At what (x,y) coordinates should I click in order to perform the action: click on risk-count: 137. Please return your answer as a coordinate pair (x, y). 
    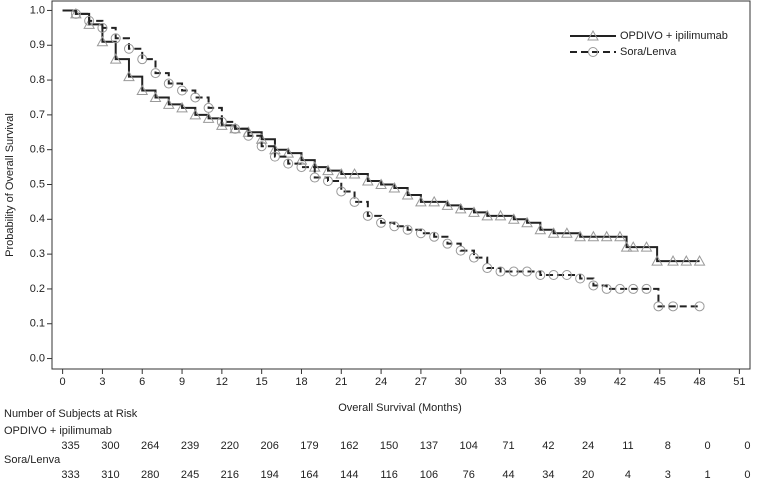
    Looking at the image, I should click on (429, 446).